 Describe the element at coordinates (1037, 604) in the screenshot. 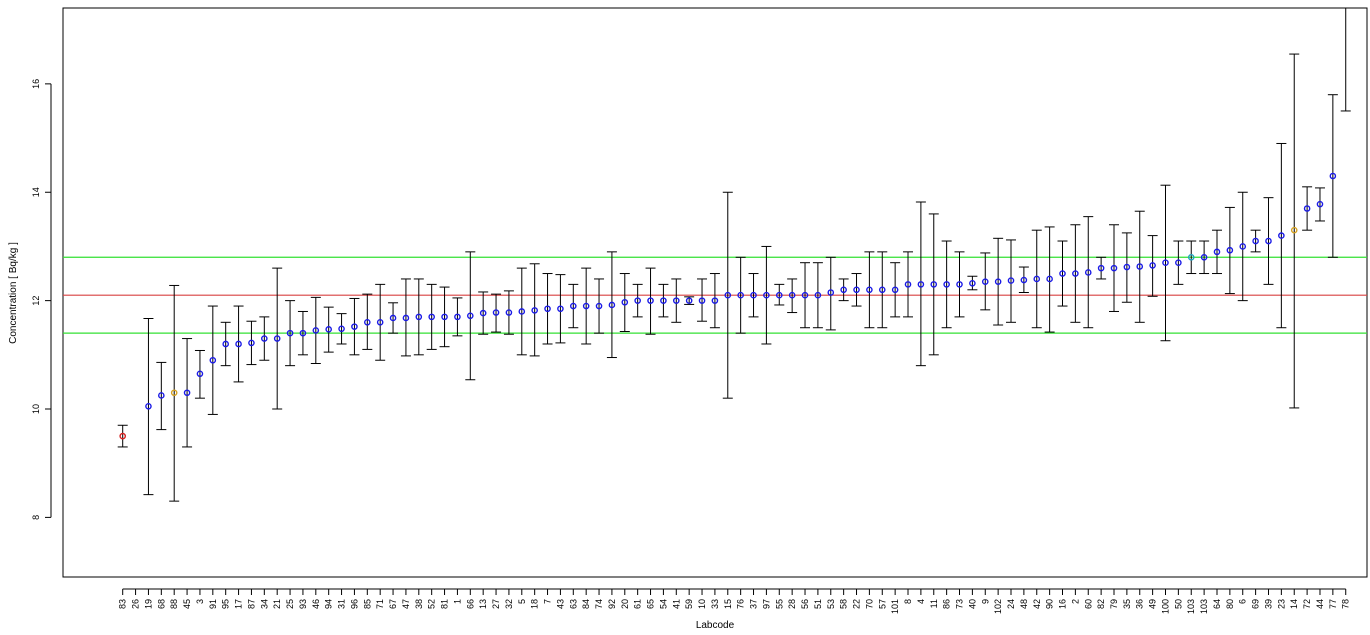

I see `x-tick-label-42: 42` at that location.